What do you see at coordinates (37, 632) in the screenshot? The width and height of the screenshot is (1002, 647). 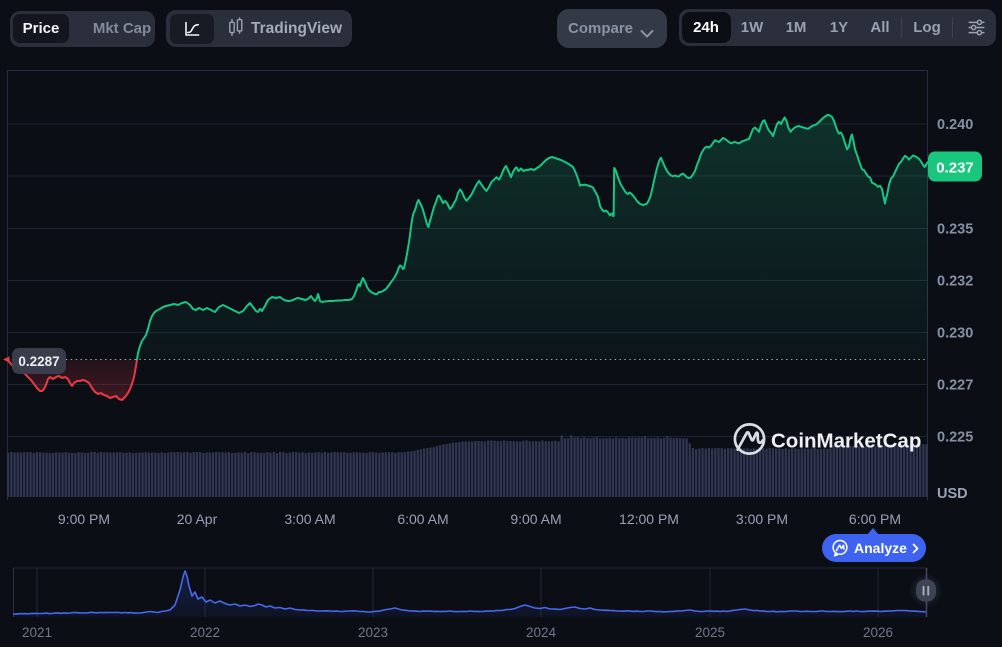 I see `svg-text: 2021` at bounding box center [37, 632].